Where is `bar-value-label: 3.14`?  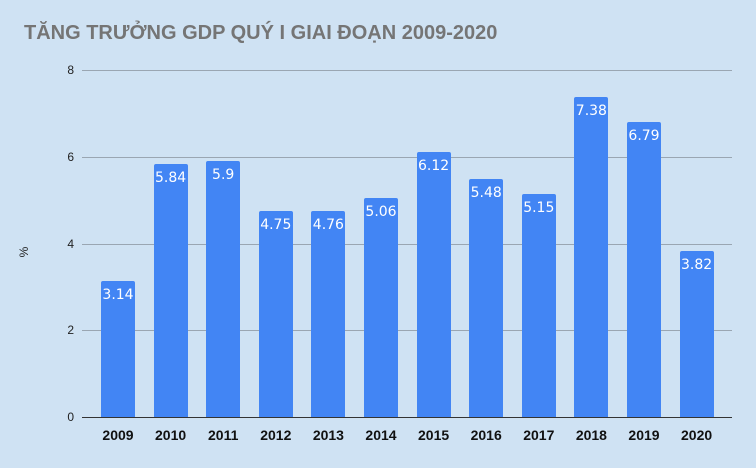
bar-value-label: 3.14 is located at coordinates (118, 294).